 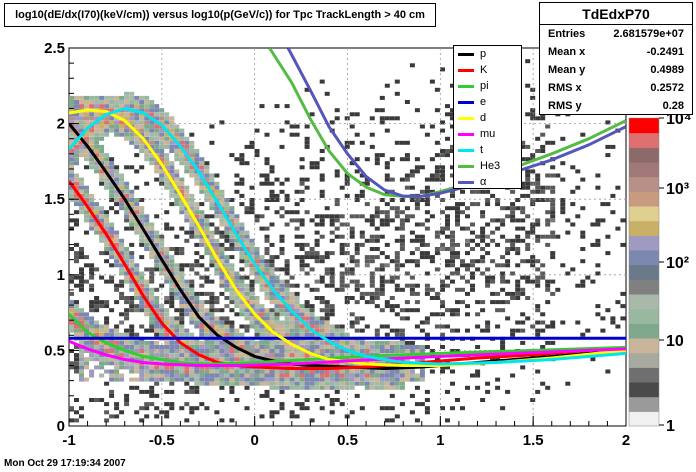 What do you see at coordinates (565, 88) in the screenshot?
I see `stats-label: RMS x` at bounding box center [565, 88].